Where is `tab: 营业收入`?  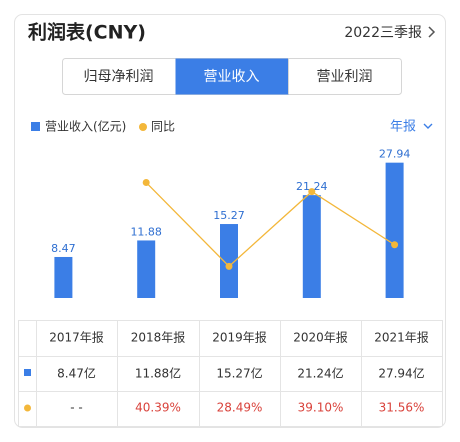 tab: 营业收入 is located at coordinates (232, 77).